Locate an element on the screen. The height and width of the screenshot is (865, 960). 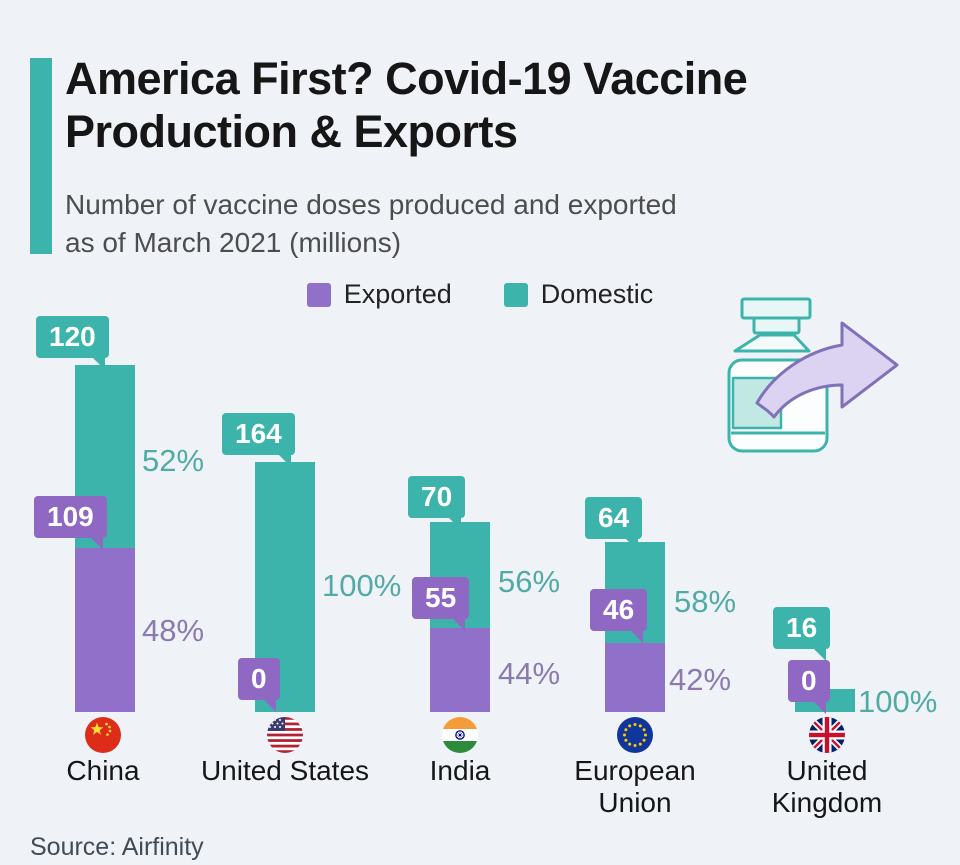
bar-china-exported is located at coordinates (105, 630).